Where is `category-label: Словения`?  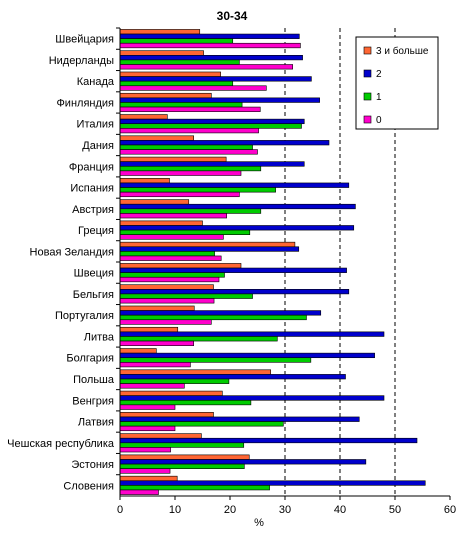 category-label: Словения is located at coordinates (88, 486).